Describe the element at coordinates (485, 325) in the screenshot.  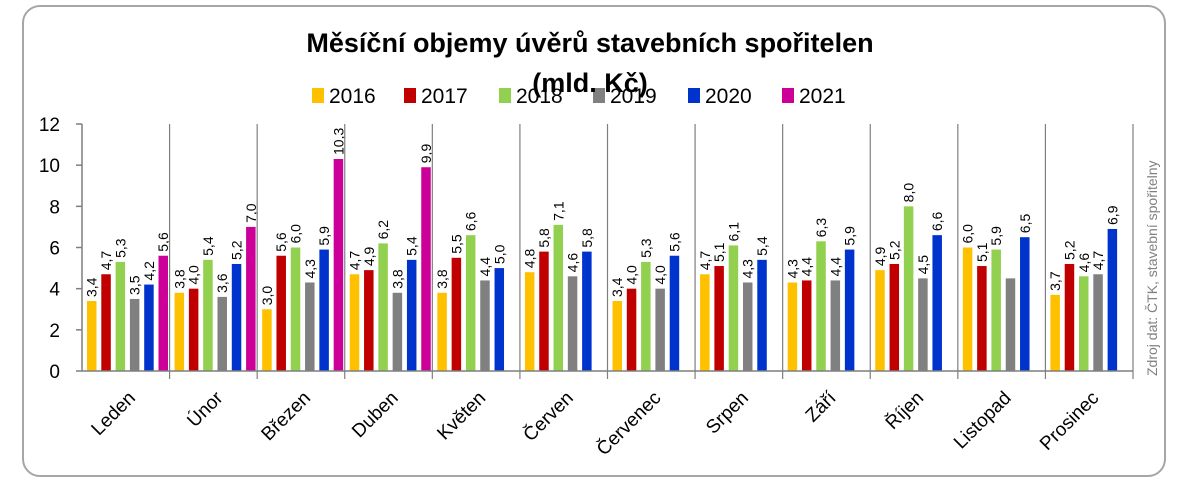
I see `bar-2019-Květen` at that location.